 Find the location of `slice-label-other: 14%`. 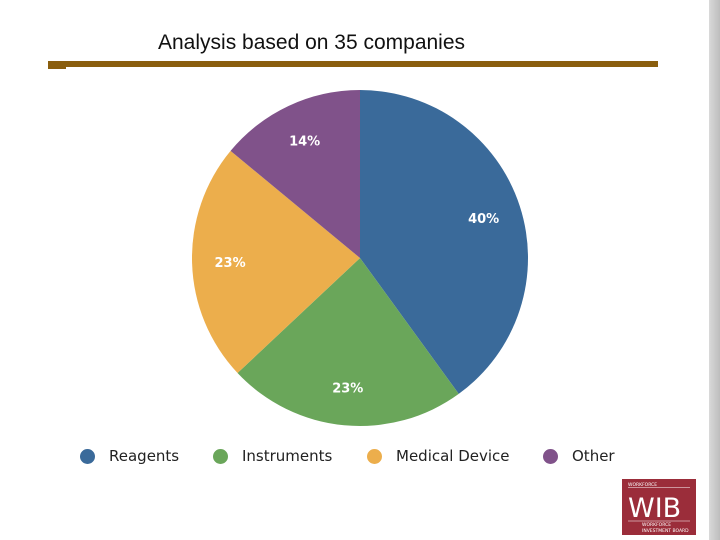

slice-label-other: 14% is located at coordinates (304, 141).